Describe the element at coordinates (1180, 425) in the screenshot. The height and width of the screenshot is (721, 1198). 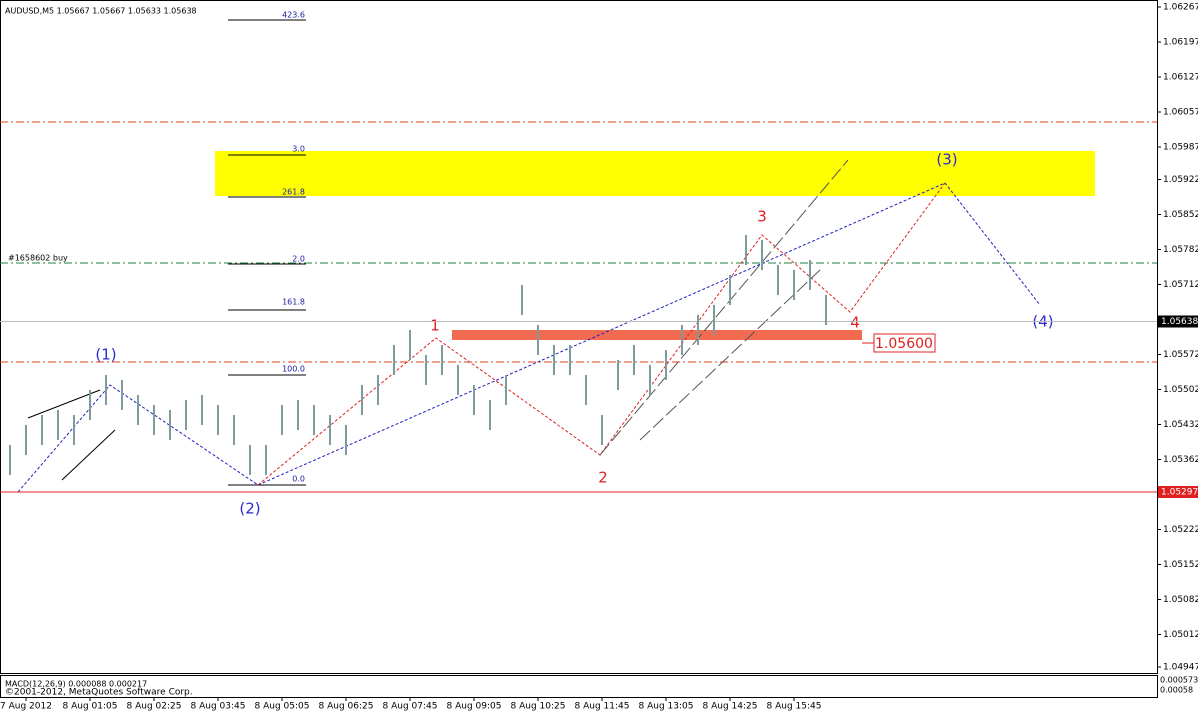
I see `y-tick-label: 1.05432` at that location.